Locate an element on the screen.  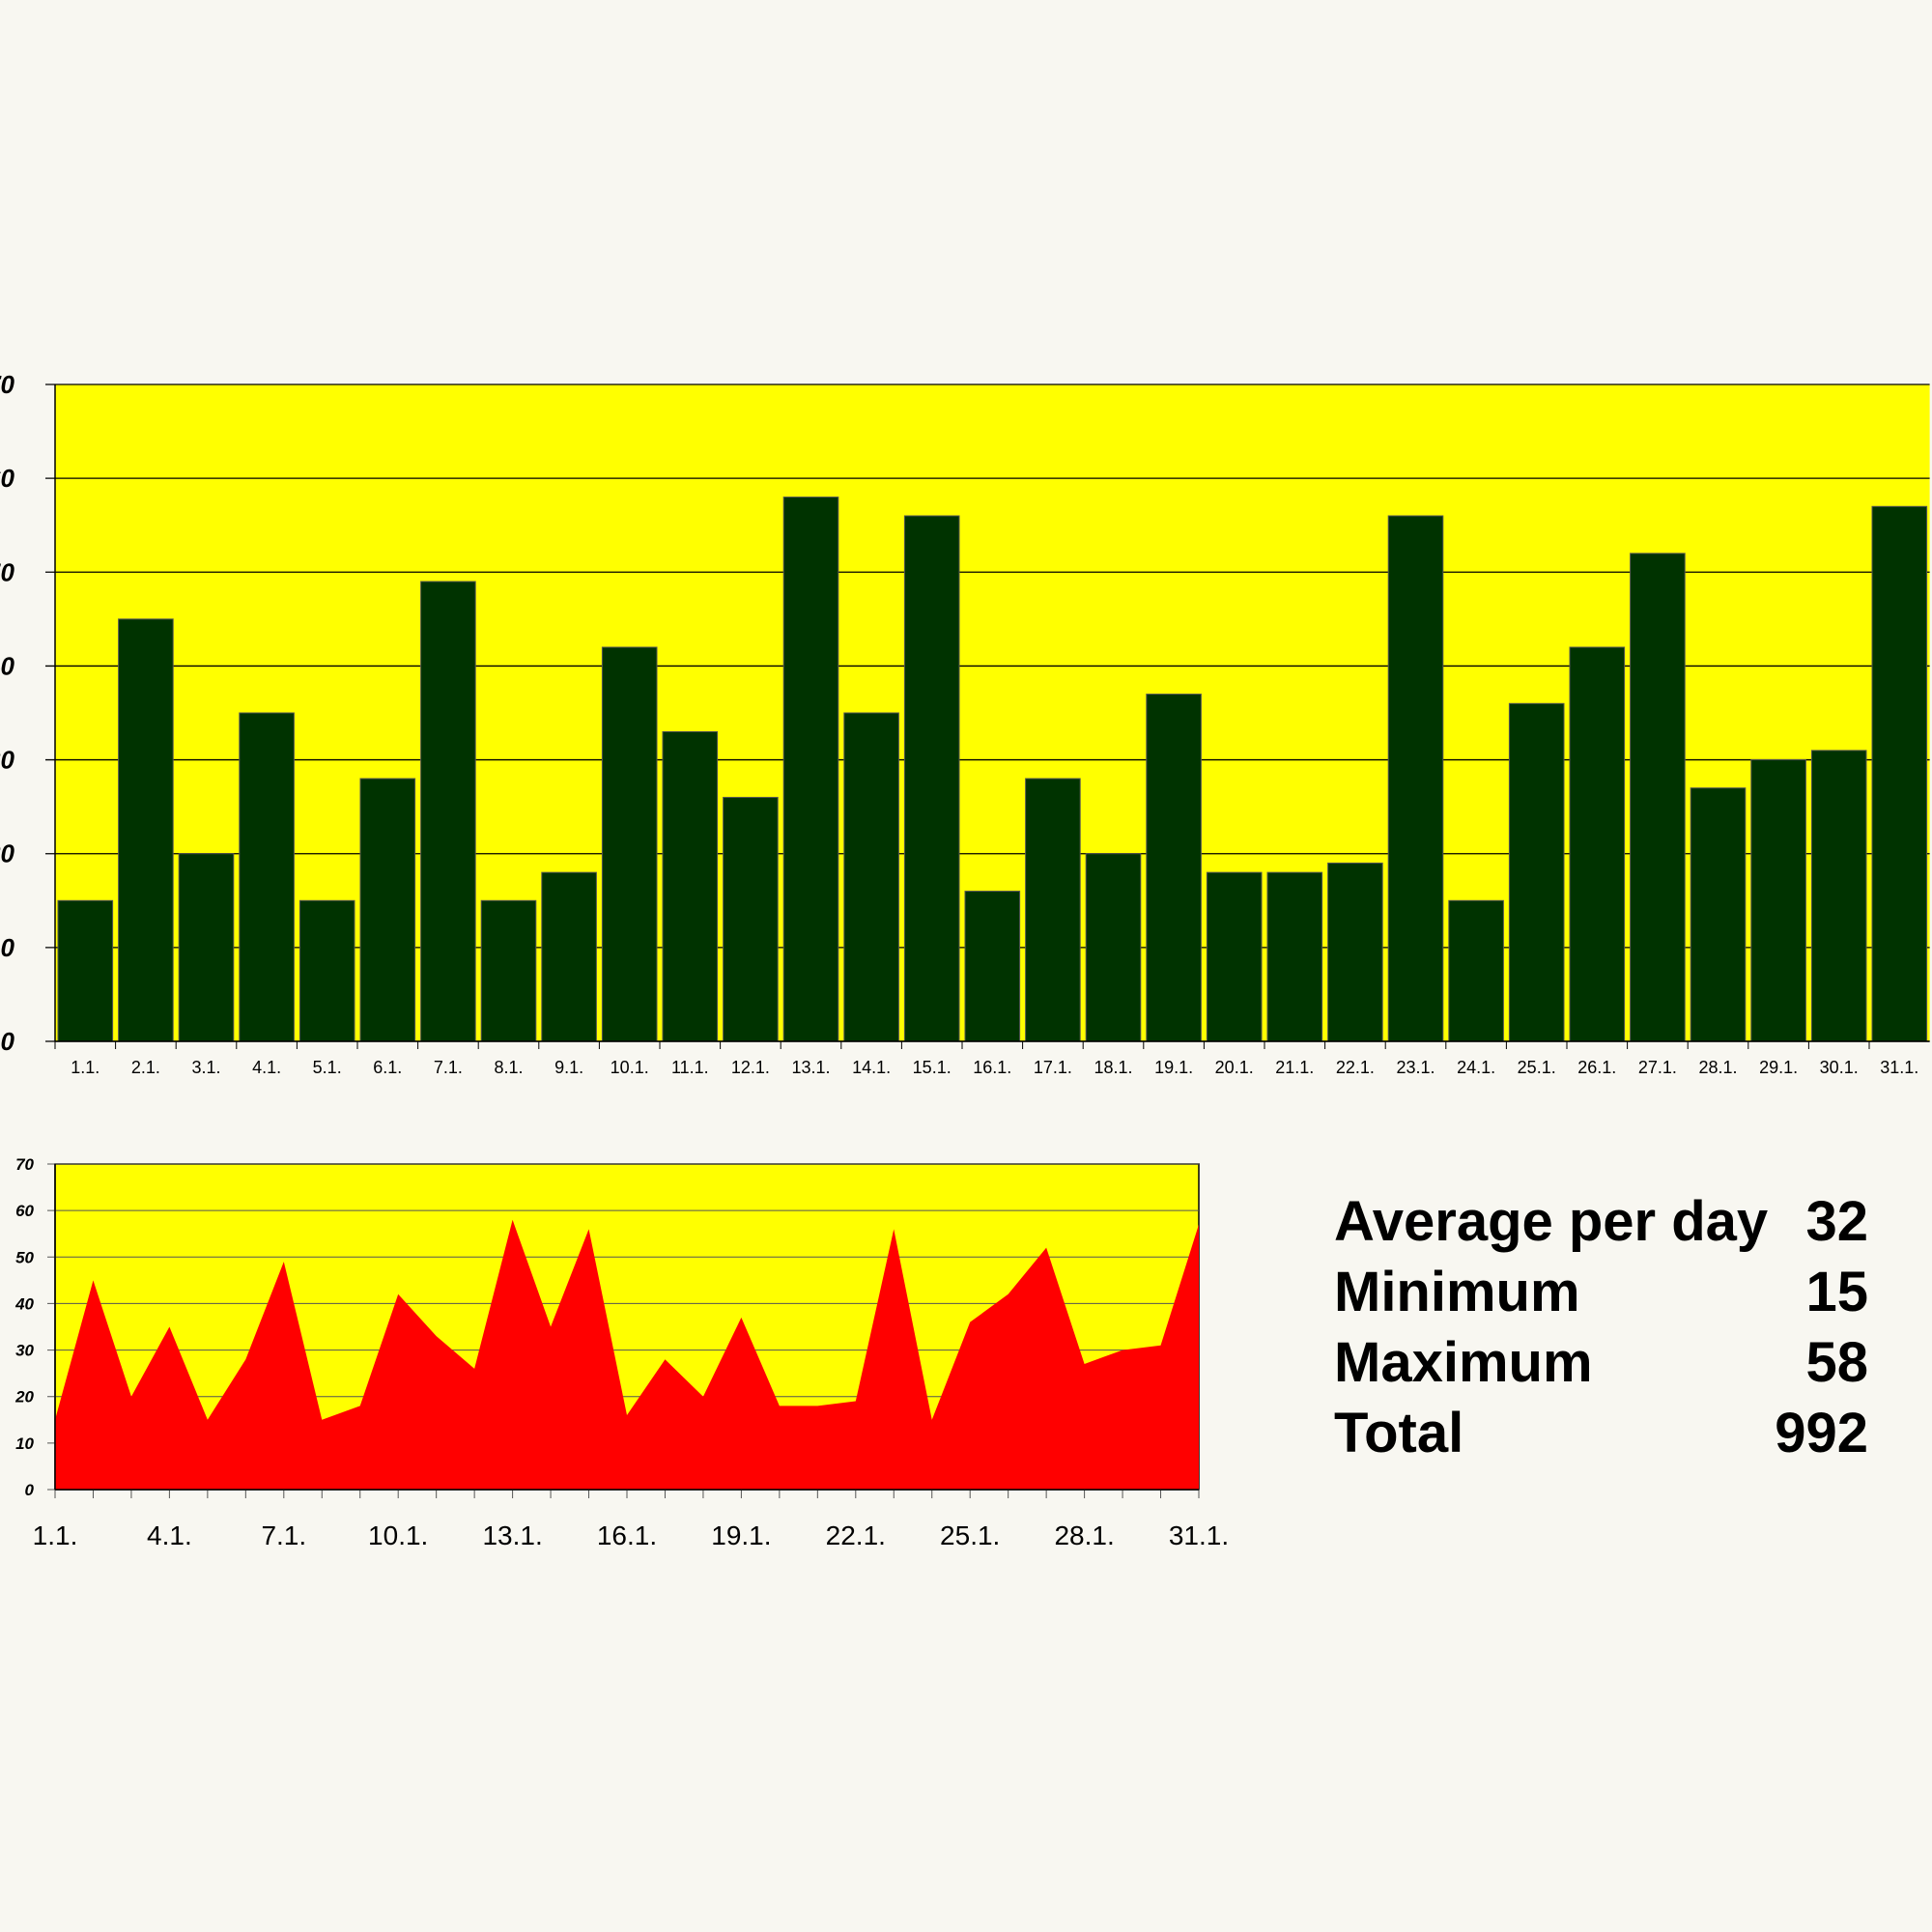
area-y-tick-label: 60 is located at coordinates (24, 1211).